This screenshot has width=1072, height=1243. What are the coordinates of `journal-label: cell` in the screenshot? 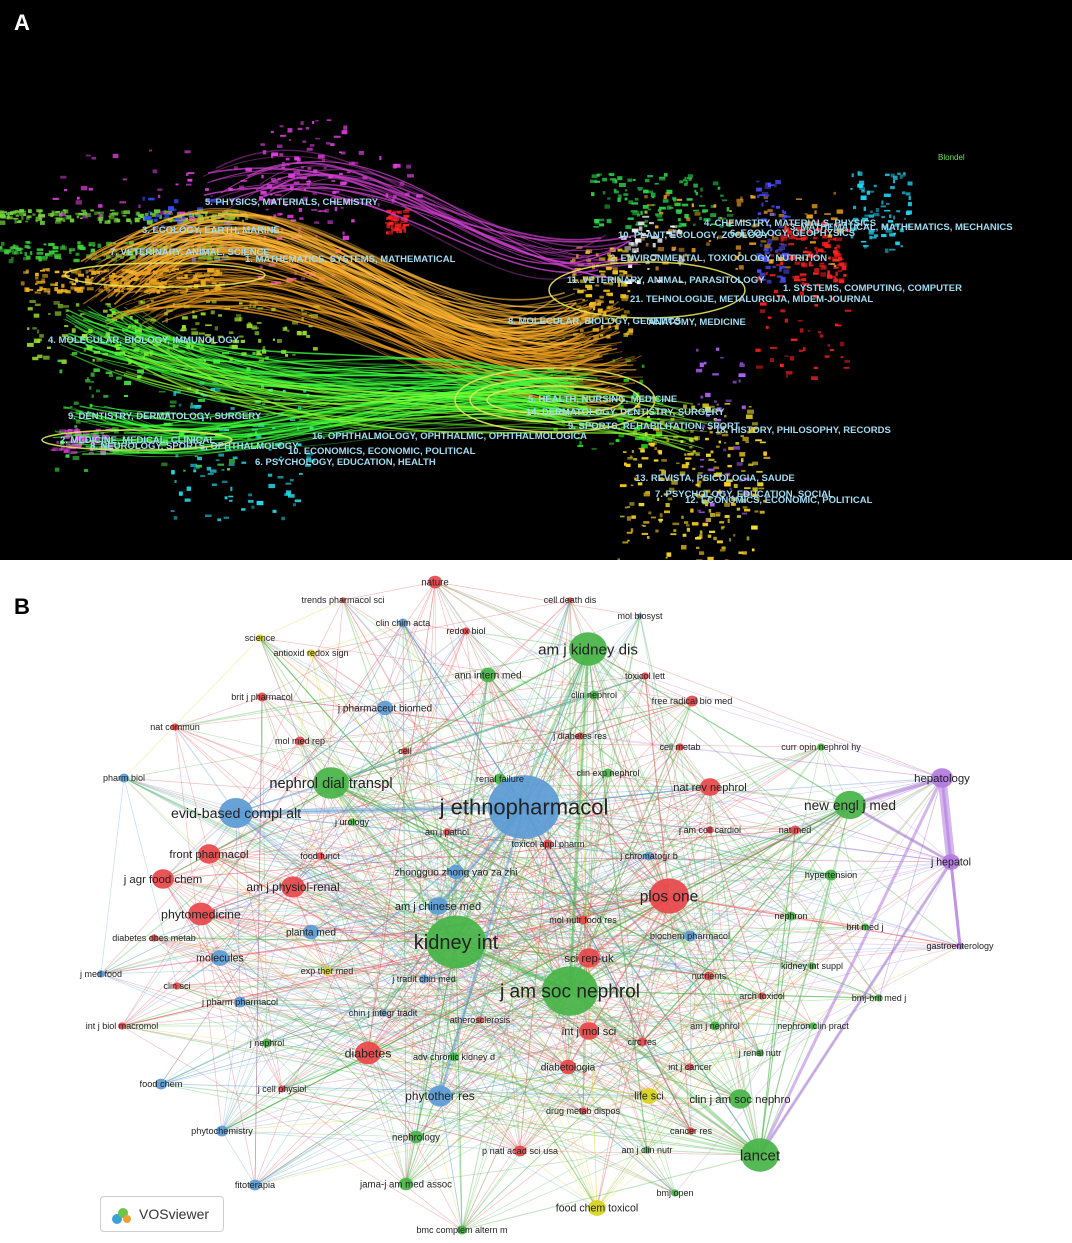 It's located at (405, 751).